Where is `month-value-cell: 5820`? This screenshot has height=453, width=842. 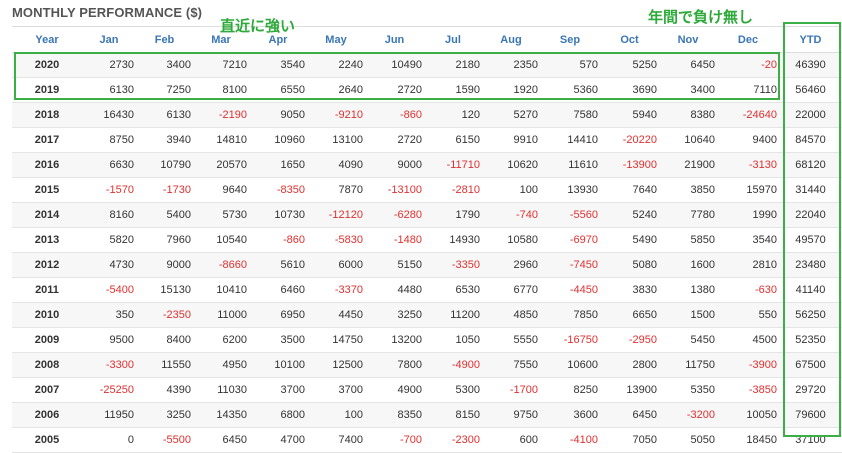 month-value-cell: 5820 is located at coordinates (109, 240).